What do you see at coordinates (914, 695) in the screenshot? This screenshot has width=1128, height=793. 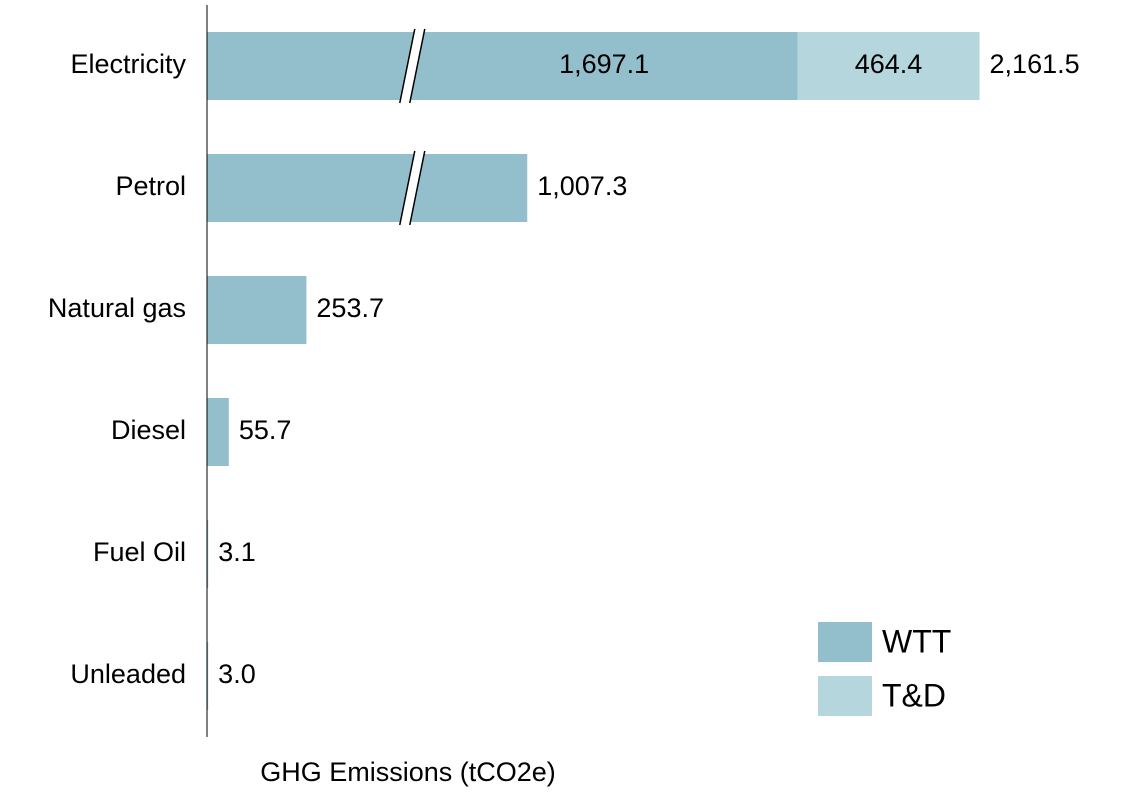 I see `legend-label: T&D` at bounding box center [914, 695].